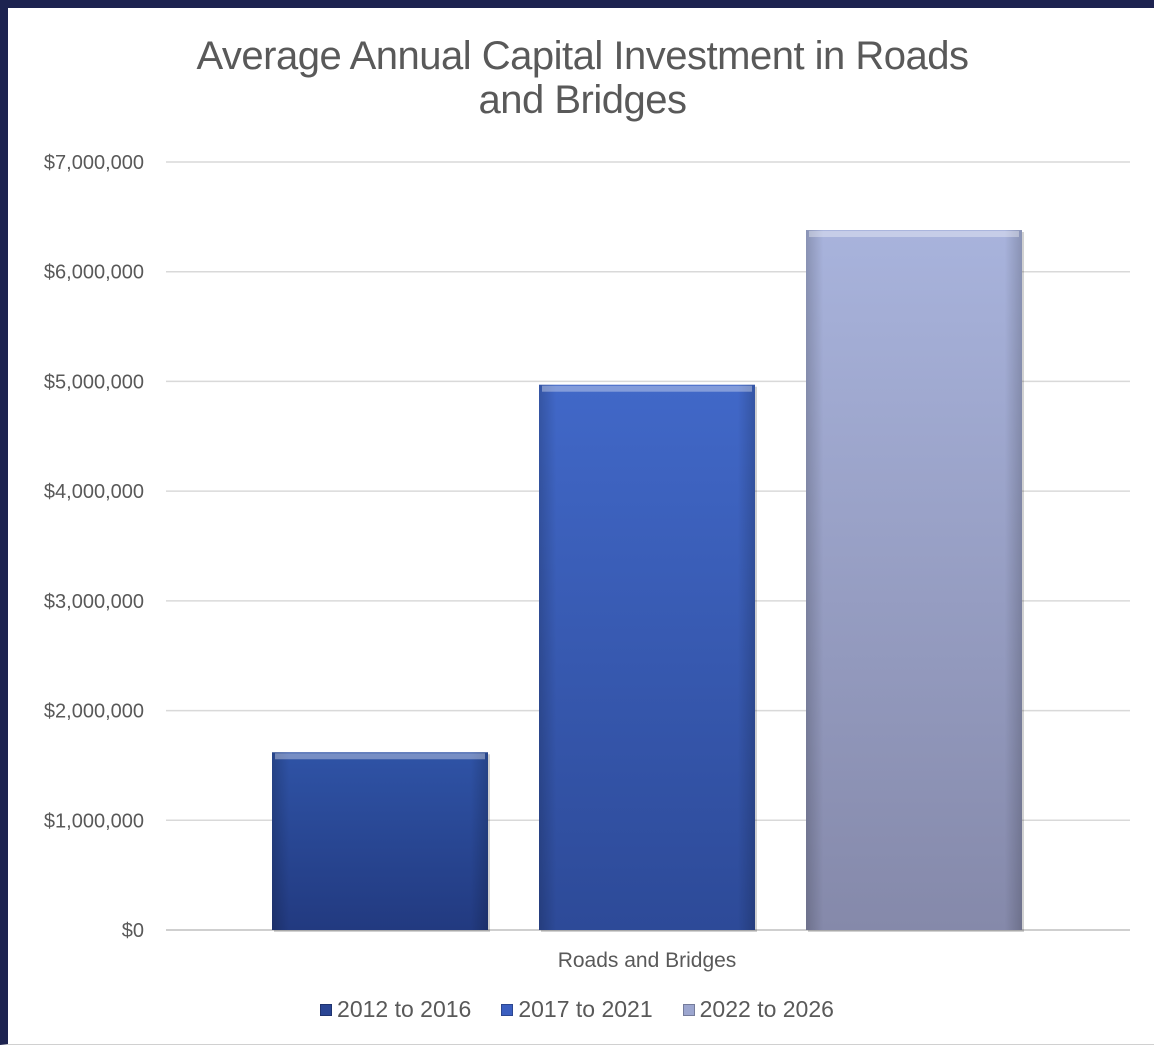 Image resolution: width=1154 pixels, height=1045 pixels. I want to click on x-category-label: Roads and Bridges, so click(647, 960).